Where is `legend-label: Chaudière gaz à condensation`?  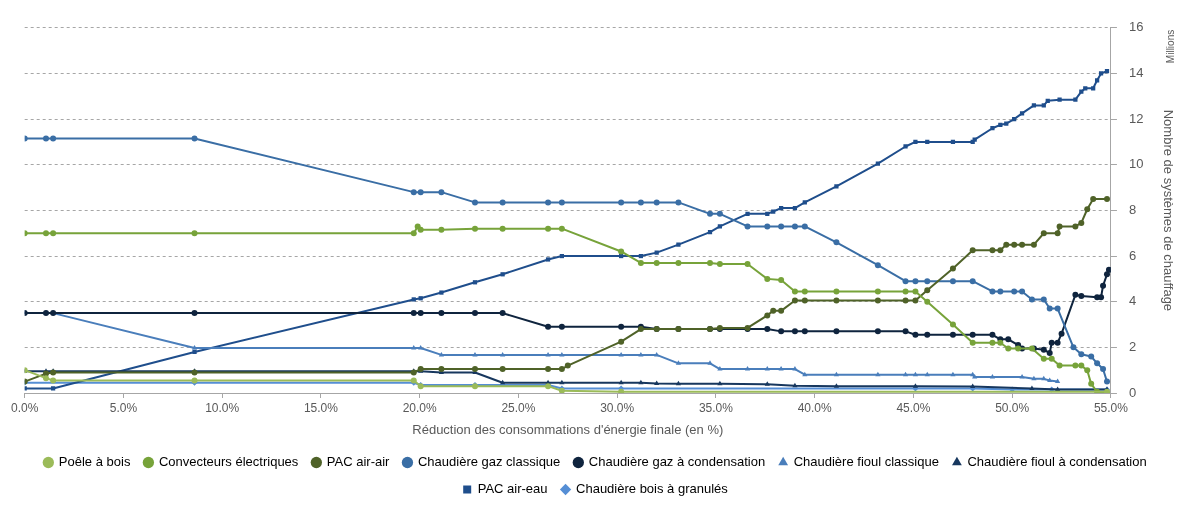
legend-label: Chaudière gaz à condensation is located at coordinates (677, 462).